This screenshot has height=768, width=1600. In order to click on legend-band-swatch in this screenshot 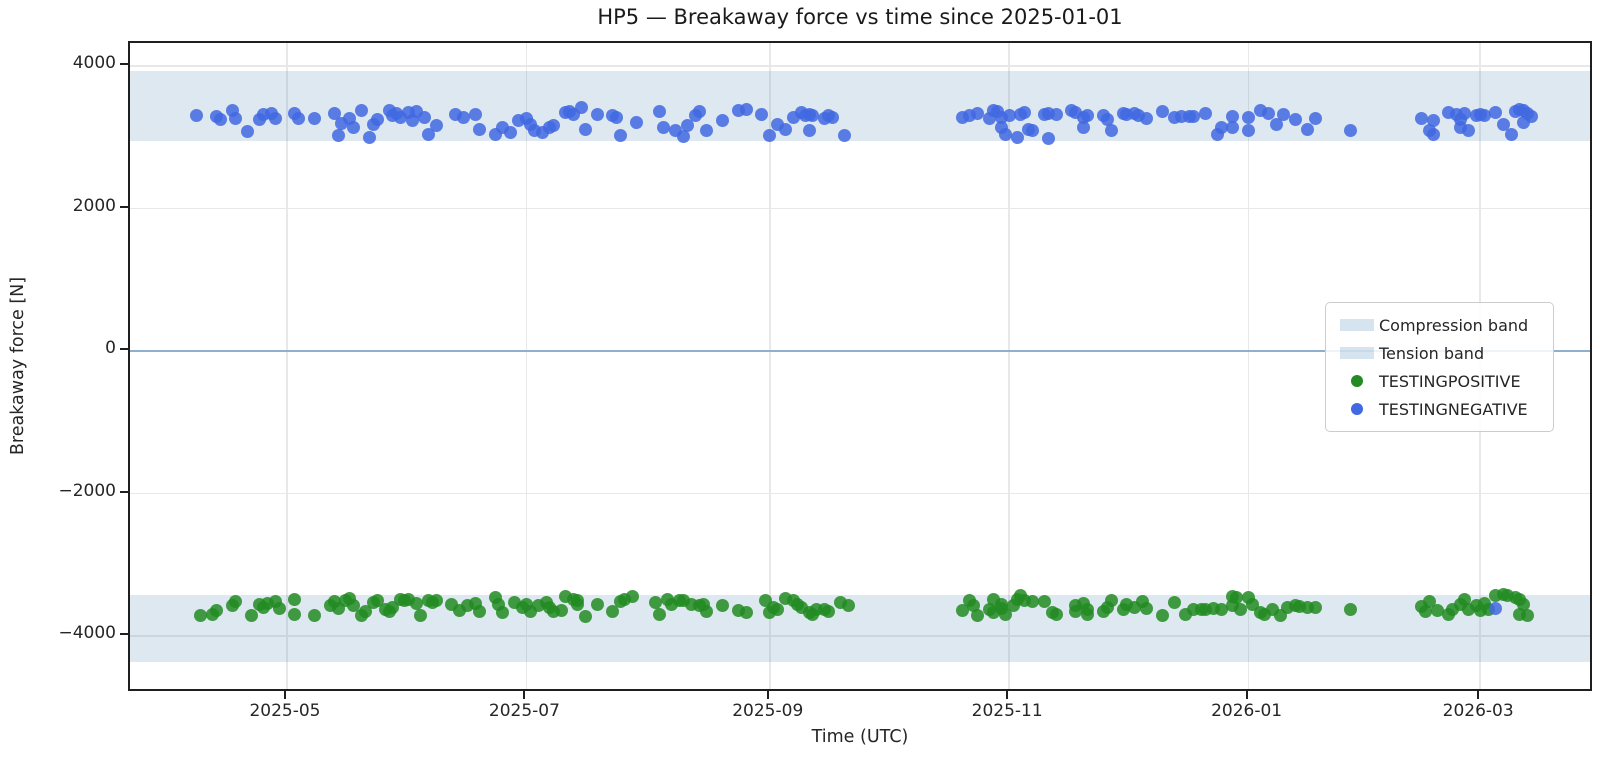, I will do `click(1357, 353)`.